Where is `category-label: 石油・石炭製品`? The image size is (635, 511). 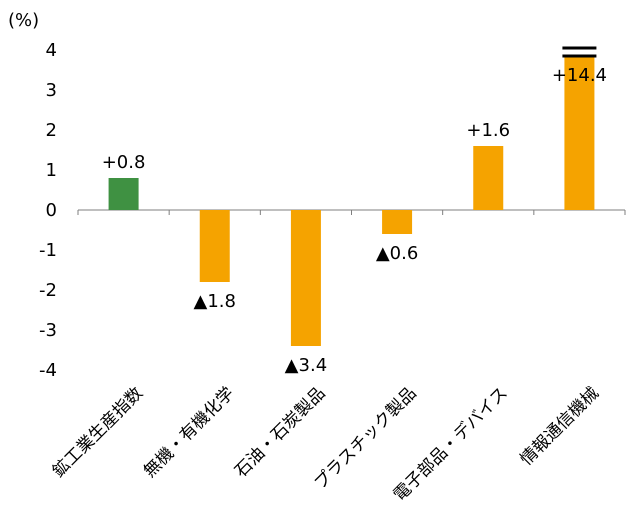 category-label: 石油・石炭製品 is located at coordinates (280, 432).